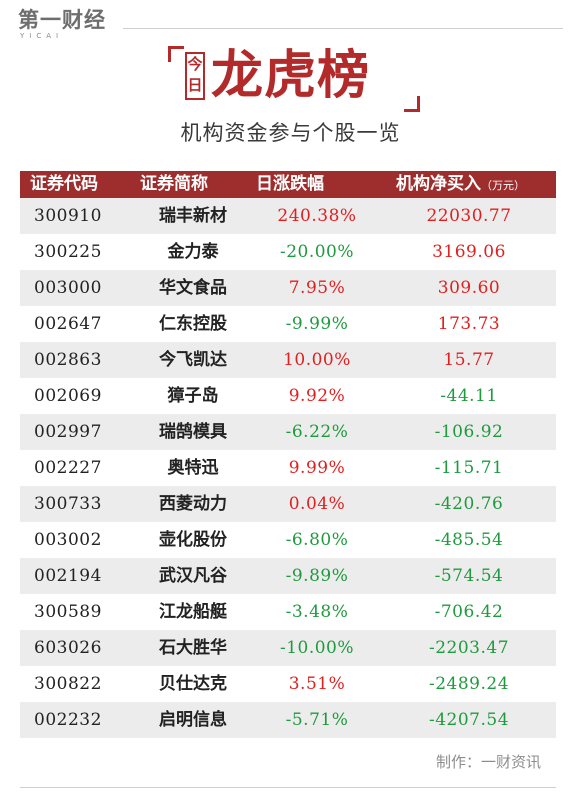 This screenshot has height=802, width=581. I want to click on cell-code: 300822, so click(68, 684).